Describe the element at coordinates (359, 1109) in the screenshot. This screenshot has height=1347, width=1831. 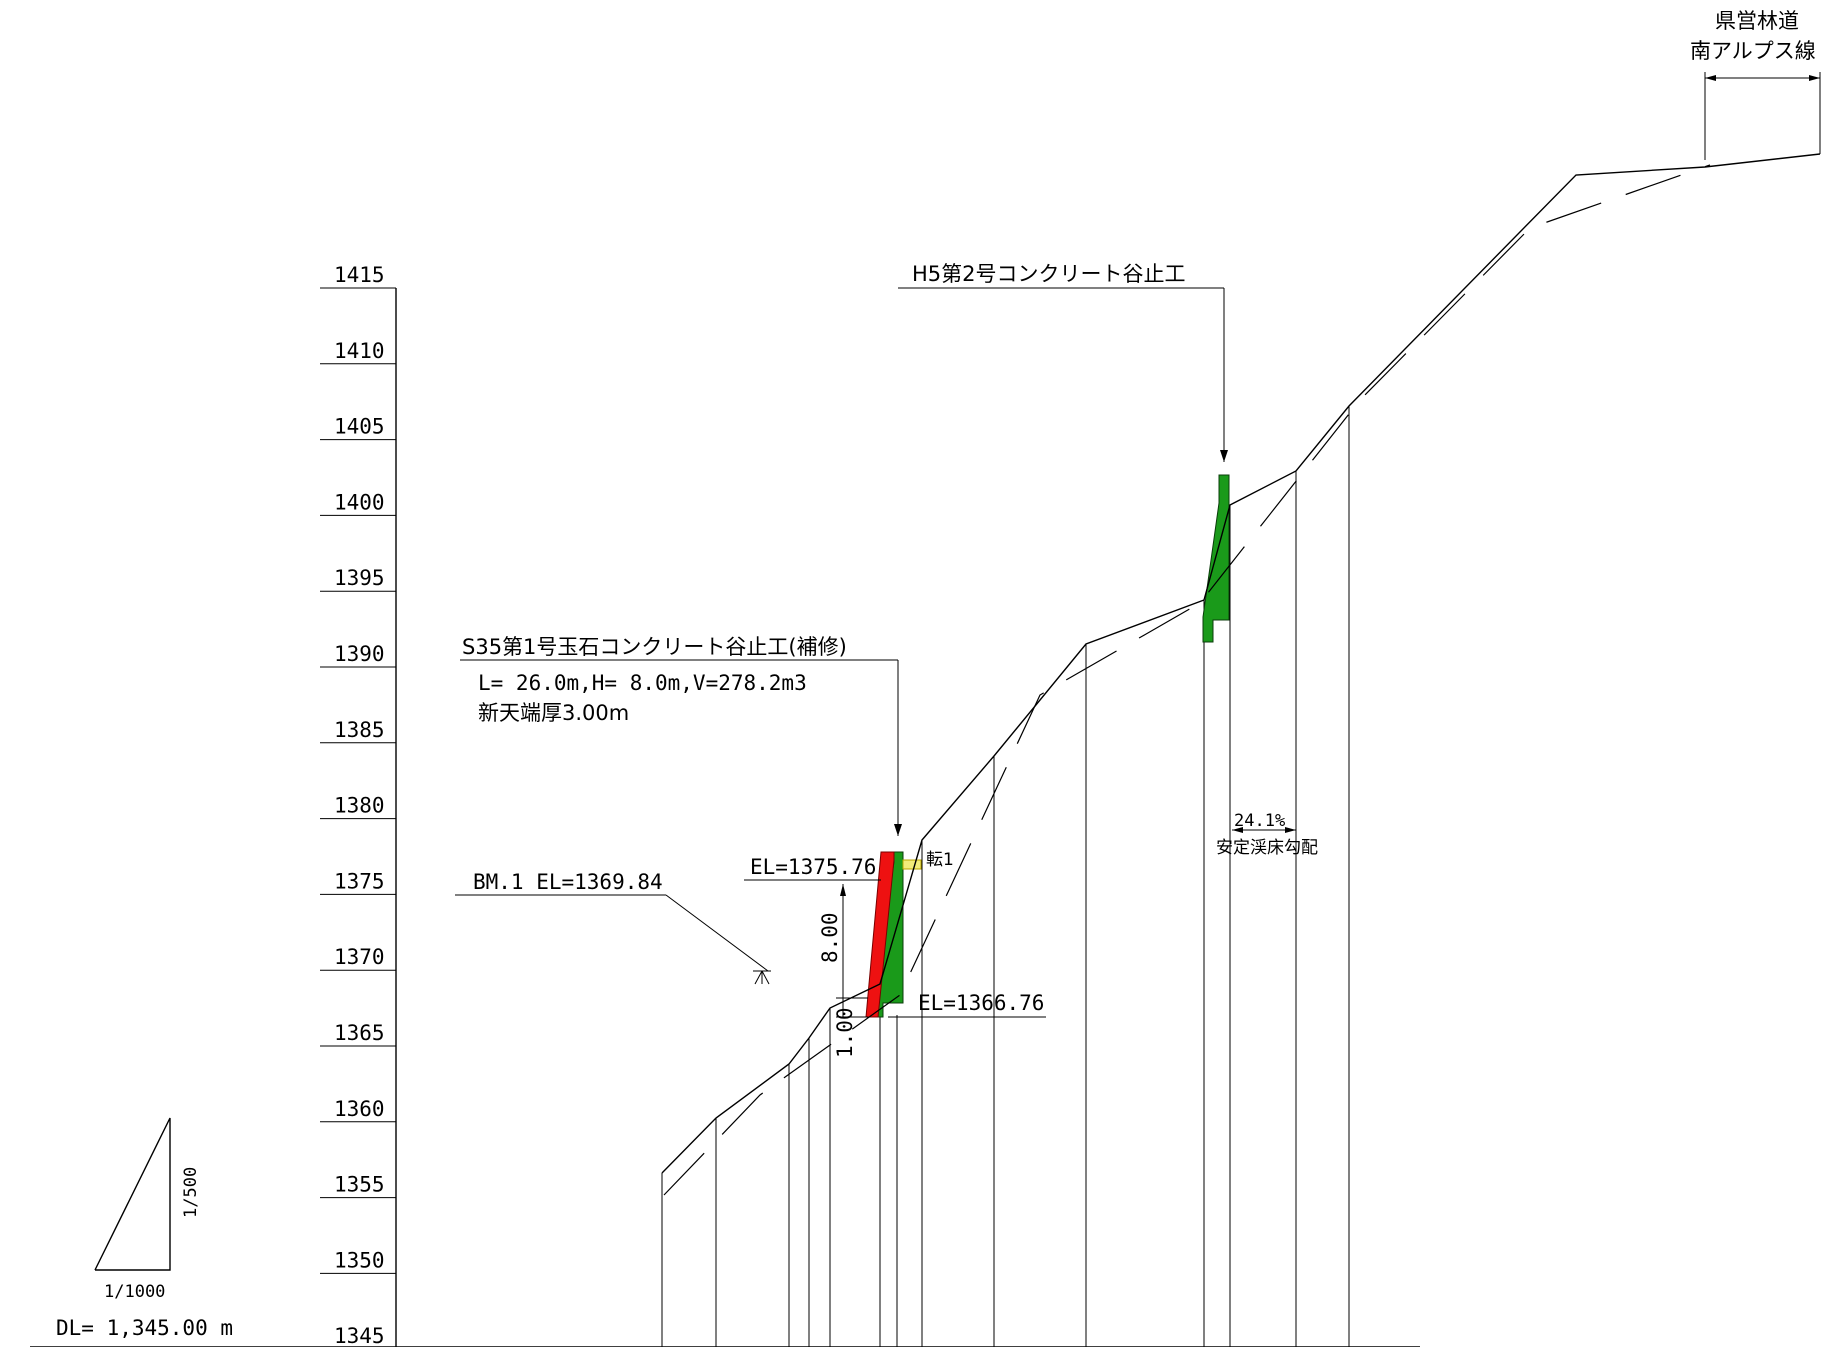
I see `elevation-tick-label: 1360` at that location.